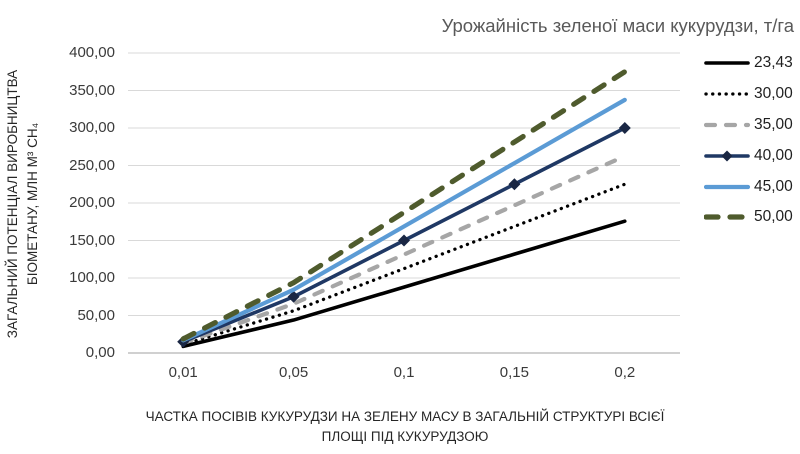 The image size is (800, 454). What do you see at coordinates (92, 240) in the screenshot?
I see `y-tick-label: 150,00` at bounding box center [92, 240].